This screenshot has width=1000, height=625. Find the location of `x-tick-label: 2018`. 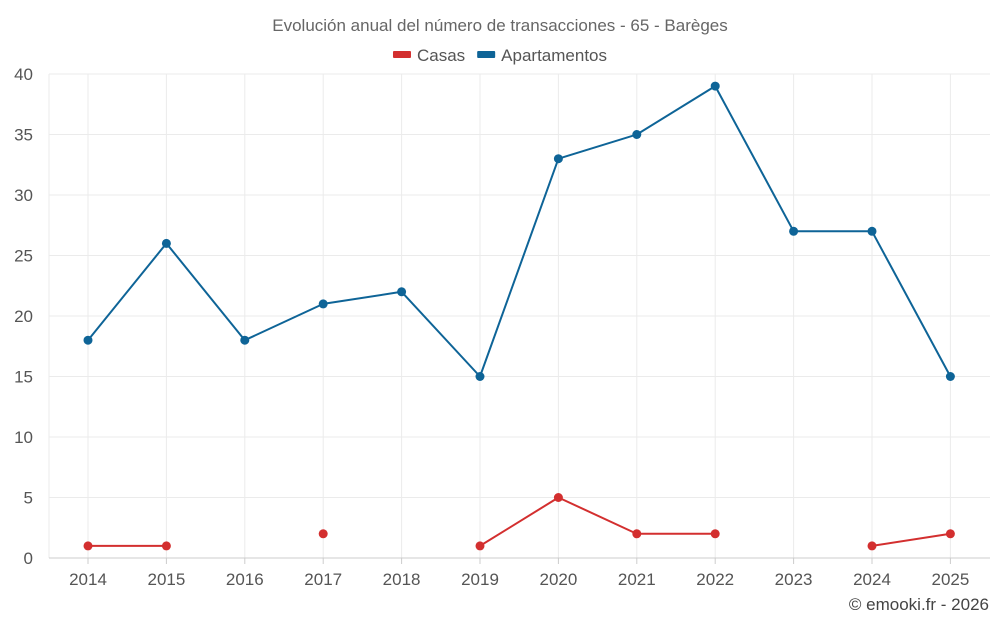

x-tick-label: 2018 is located at coordinates (402, 579).